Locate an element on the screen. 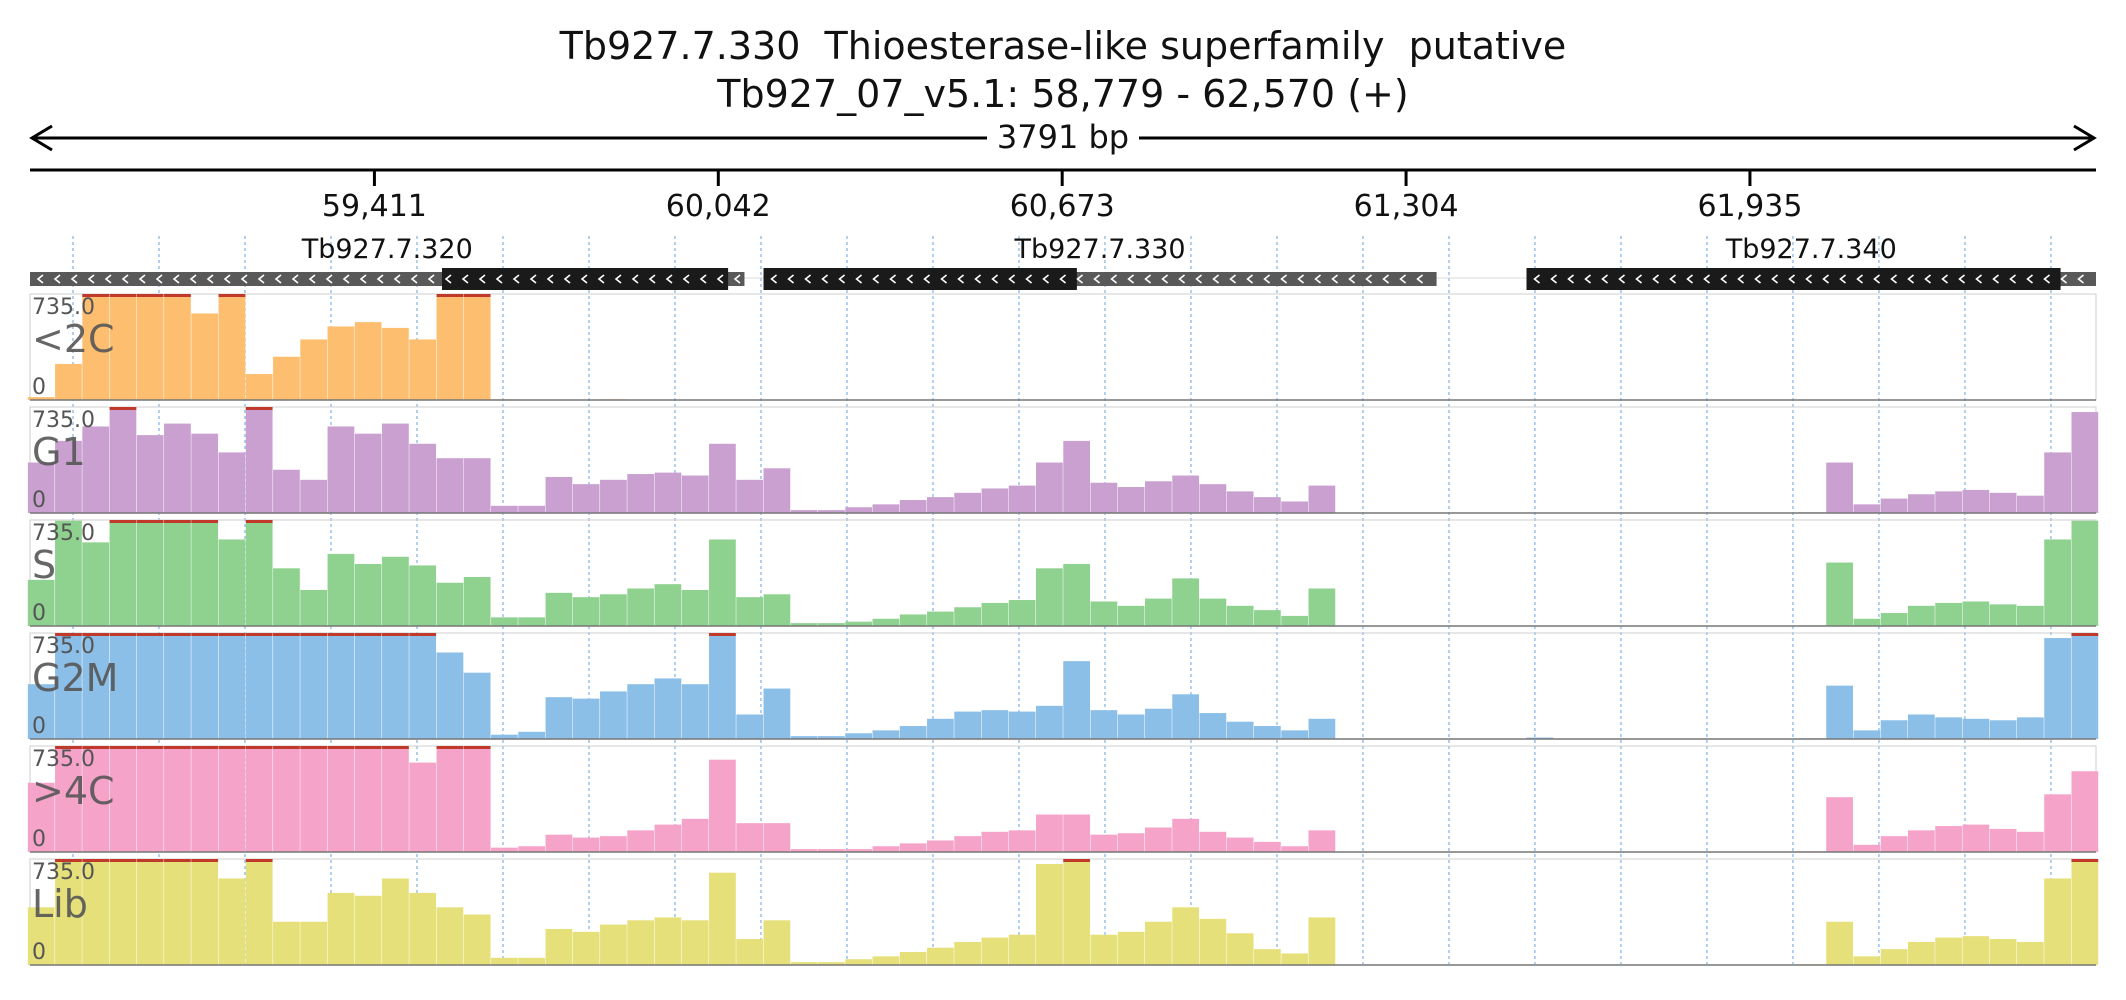 The height and width of the screenshot is (1000, 2126). region-length-label: 3791 bp is located at coordinates (1063, 137).